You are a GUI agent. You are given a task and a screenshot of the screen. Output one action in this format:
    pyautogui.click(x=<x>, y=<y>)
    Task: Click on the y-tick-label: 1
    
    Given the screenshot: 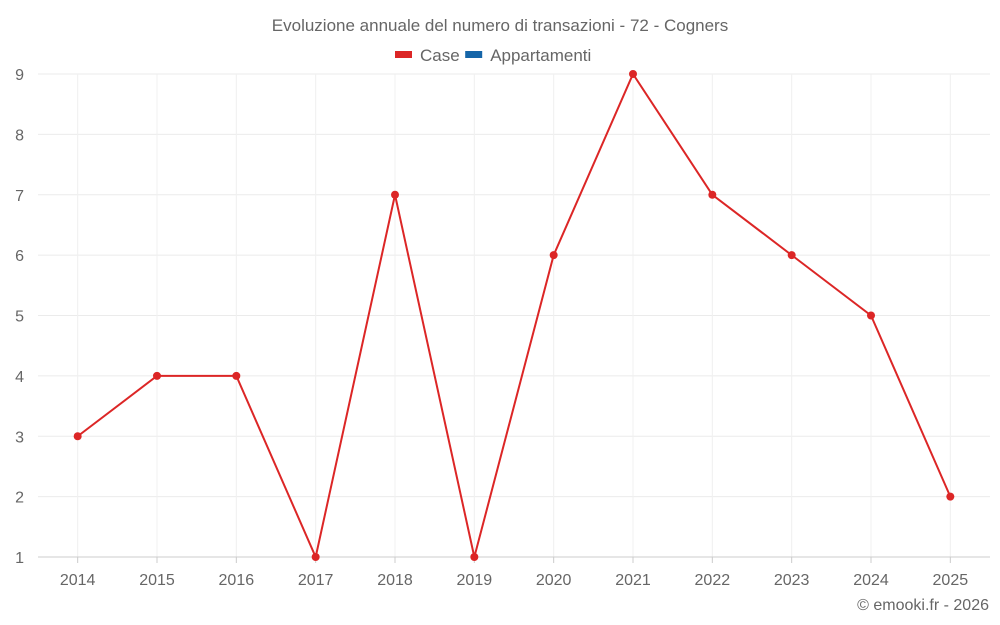 What is the action you would take?
    pyautogui.click(x=19, y=558)
    